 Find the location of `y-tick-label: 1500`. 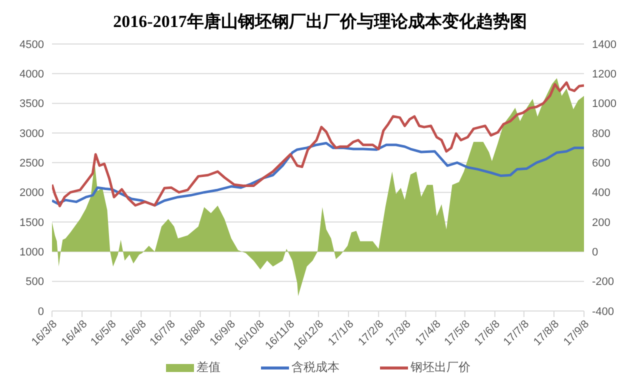

y-tick-label: 1500 is located at coordinates (32, 222).